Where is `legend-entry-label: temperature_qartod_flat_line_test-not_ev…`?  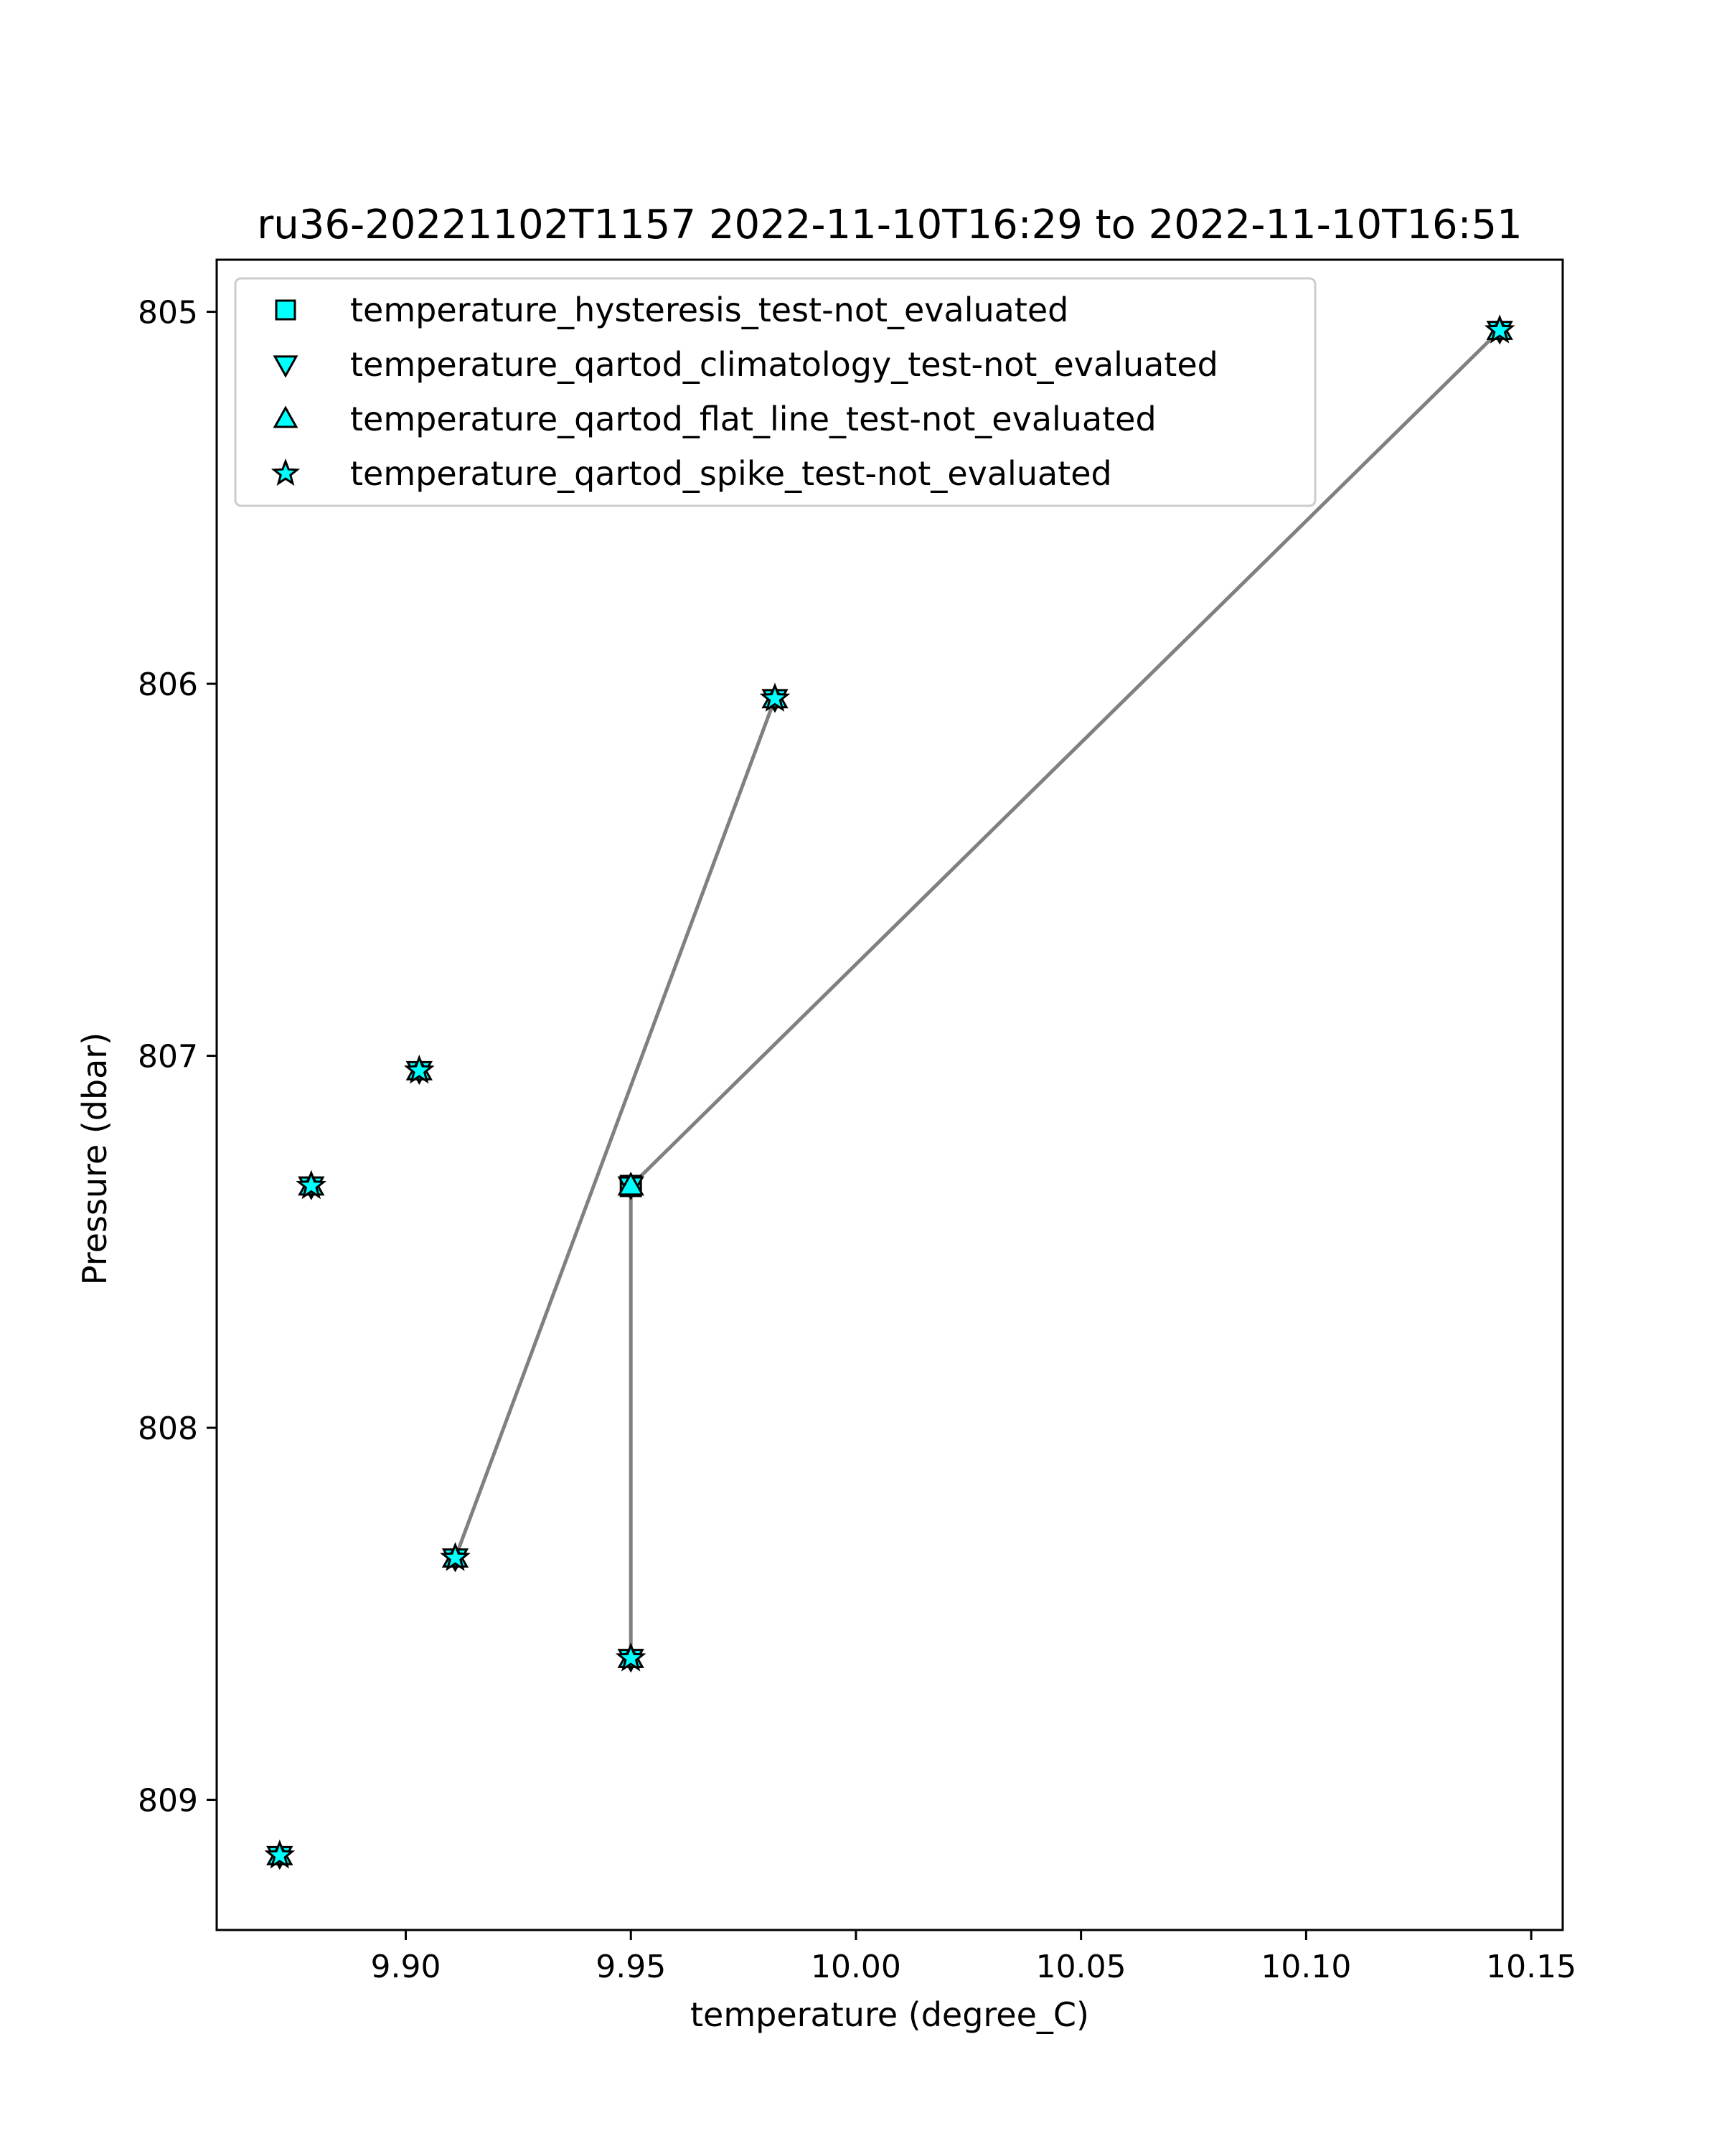 legend-entry-label: temperature_qartod_flat_line_test-not_ev… is located at coordinates (753, 419).